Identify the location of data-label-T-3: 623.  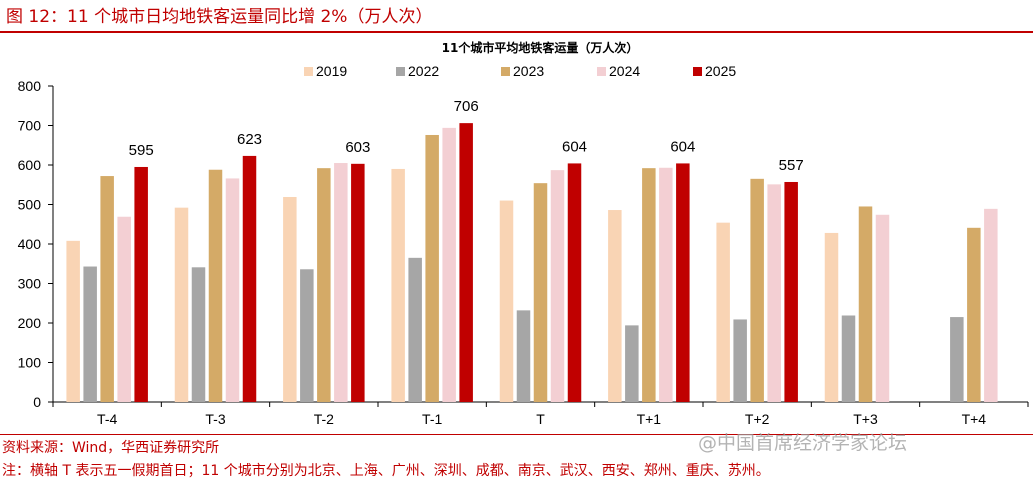
(249, 139).